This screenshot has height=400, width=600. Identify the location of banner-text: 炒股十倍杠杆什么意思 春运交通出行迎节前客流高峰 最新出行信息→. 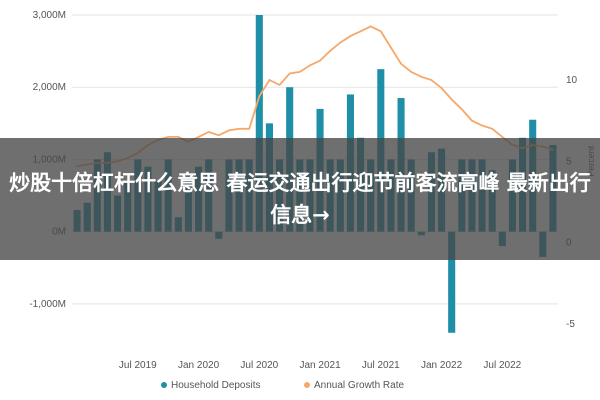
(300, 199).